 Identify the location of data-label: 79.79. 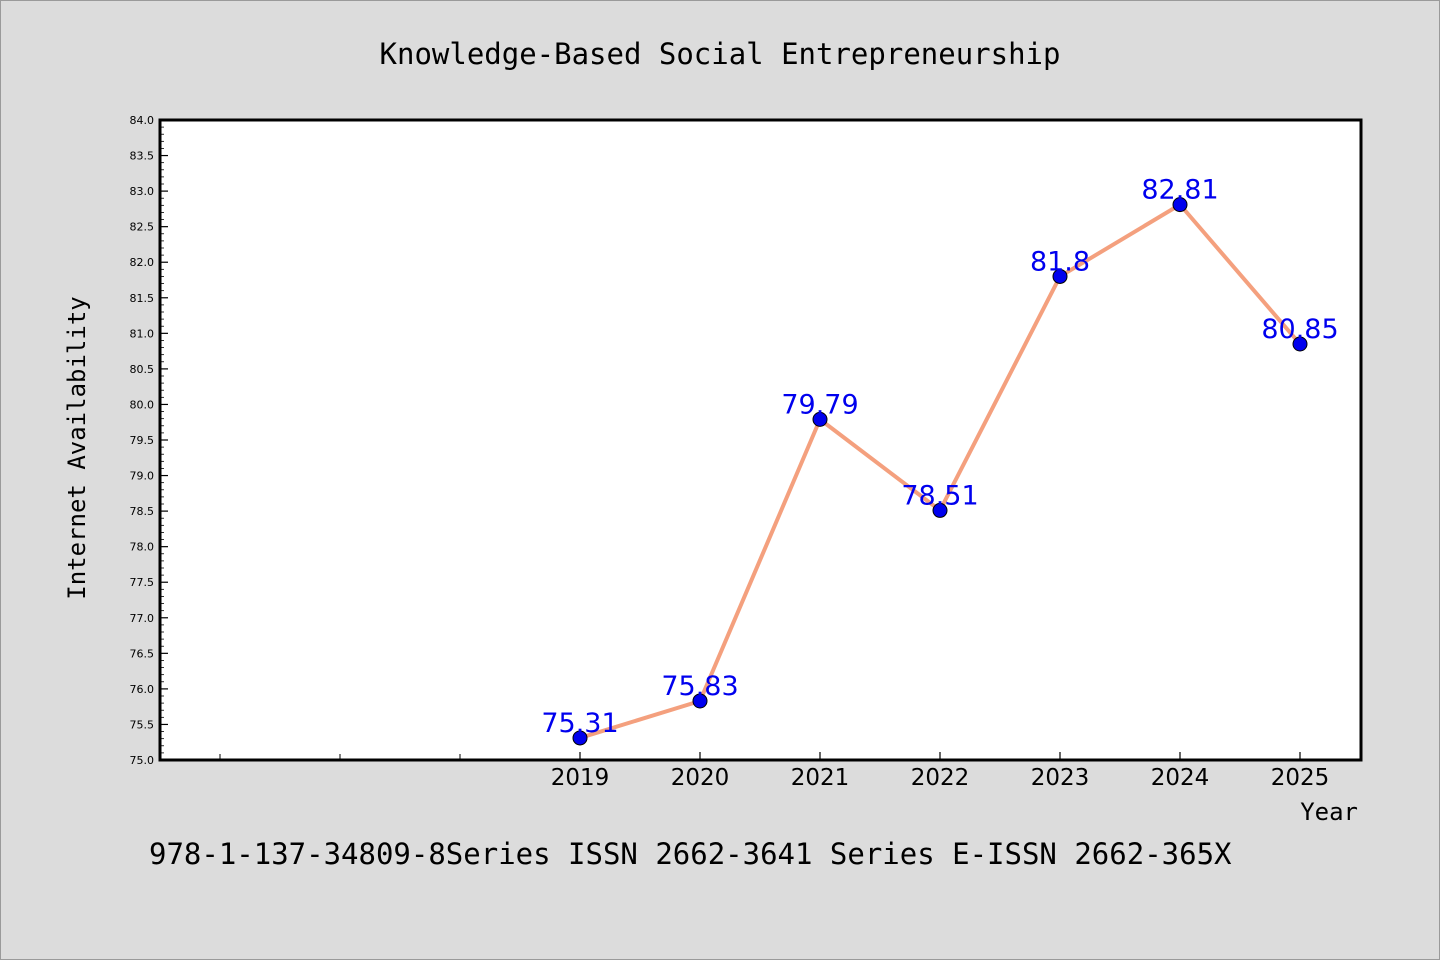
(819, 404).